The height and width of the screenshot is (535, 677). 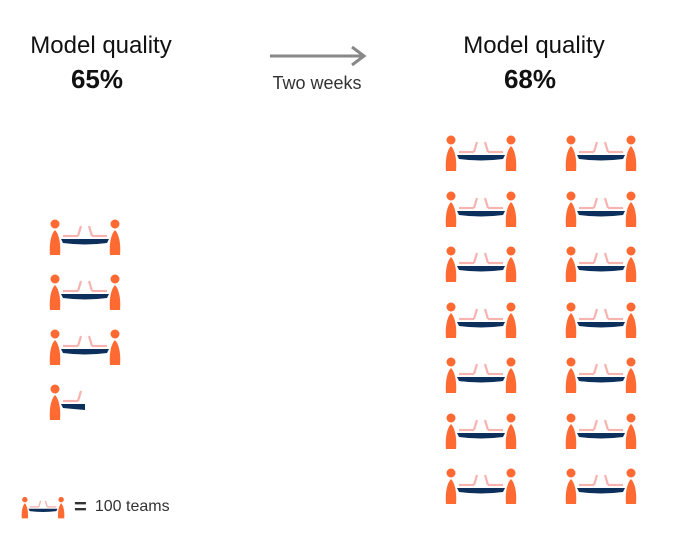 I want to click on after-percent: 68%, so click(x=530, y=79).